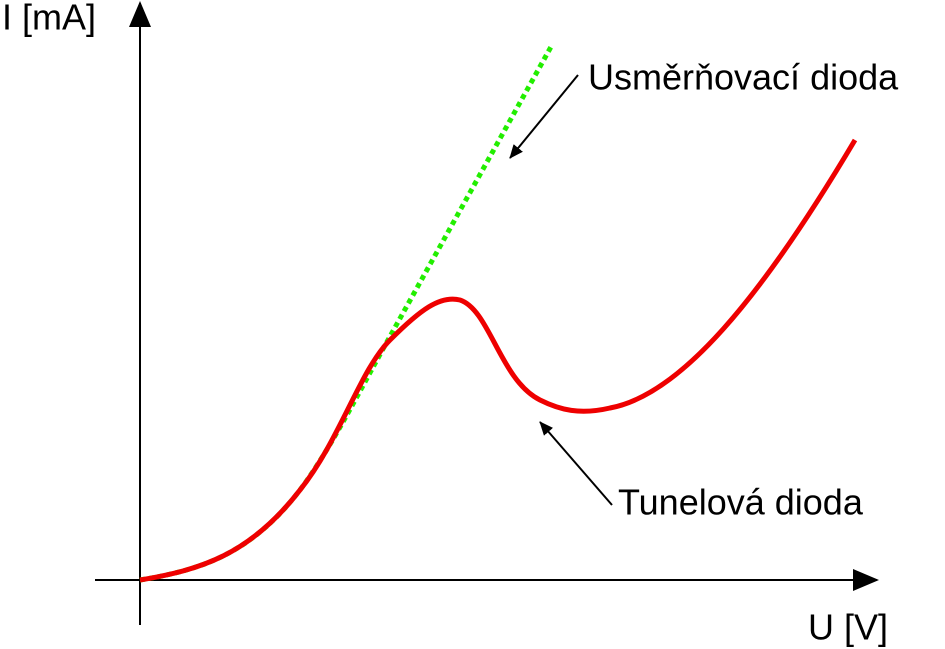 The image size is (945, 649). I want to click on x-axis-label: U [V], so click(848, 627).